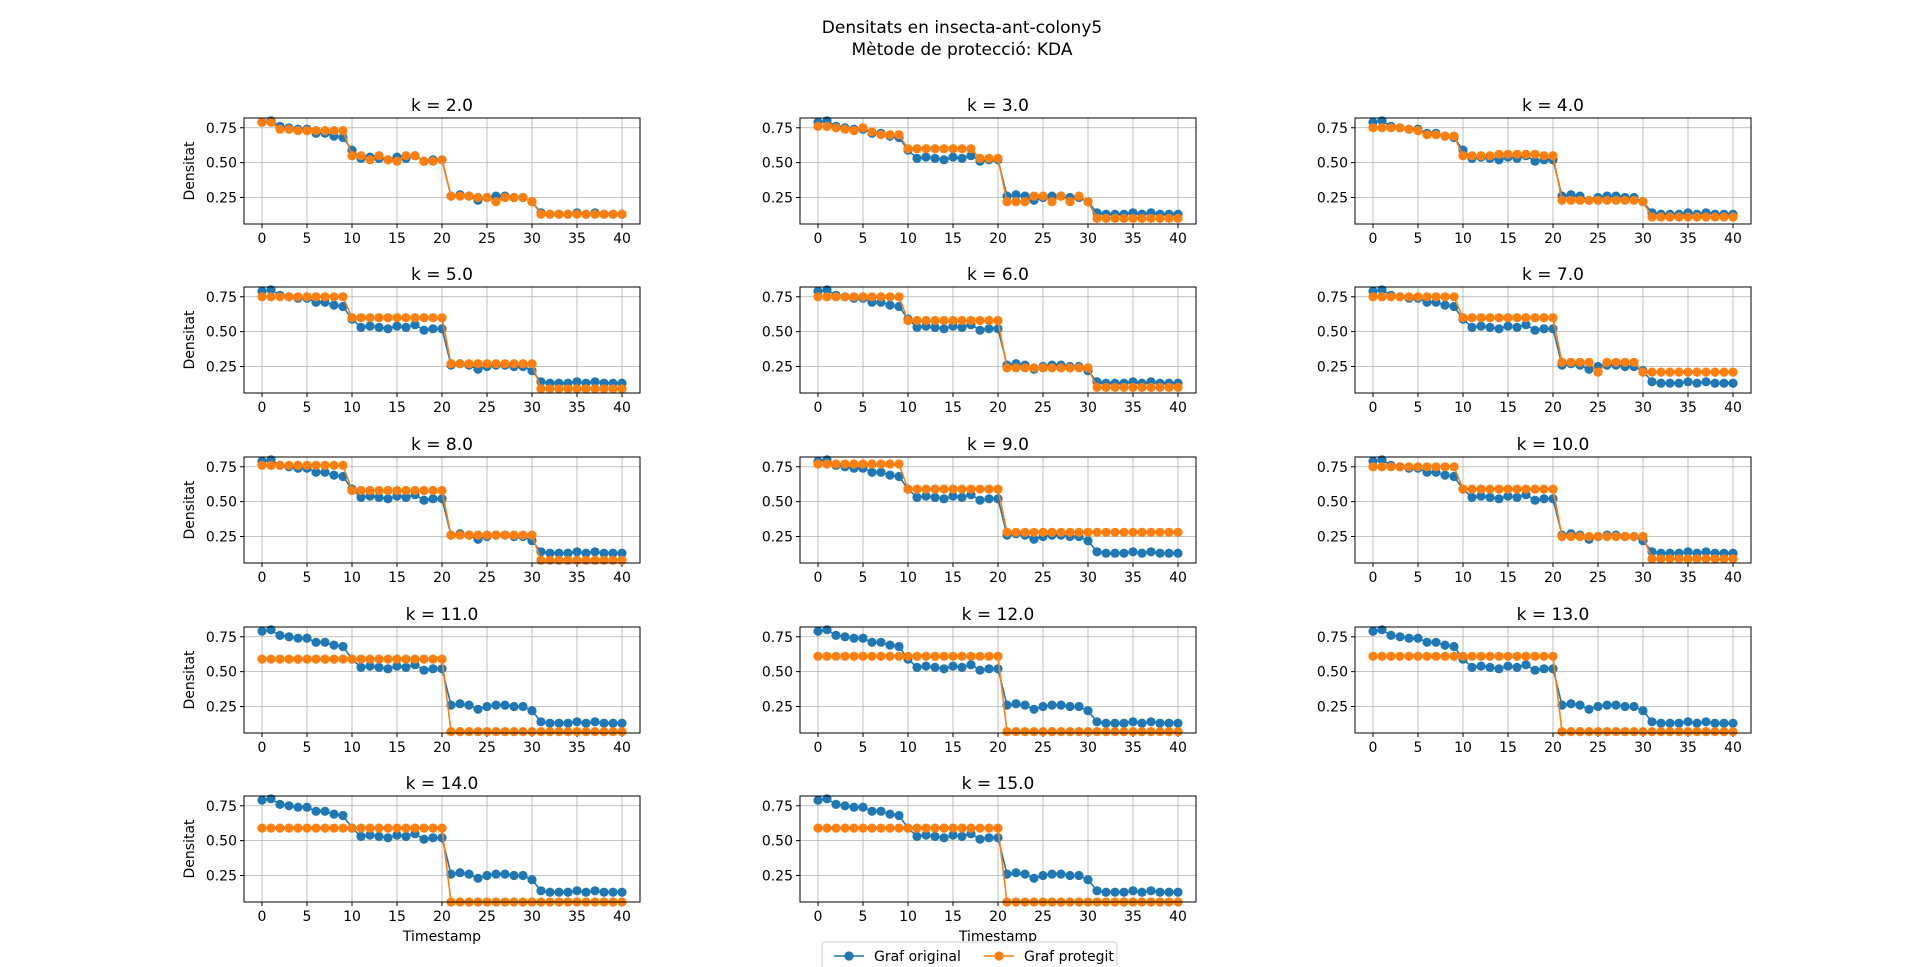  I want to click on x-tick-label: 30, so click(1088, 917).